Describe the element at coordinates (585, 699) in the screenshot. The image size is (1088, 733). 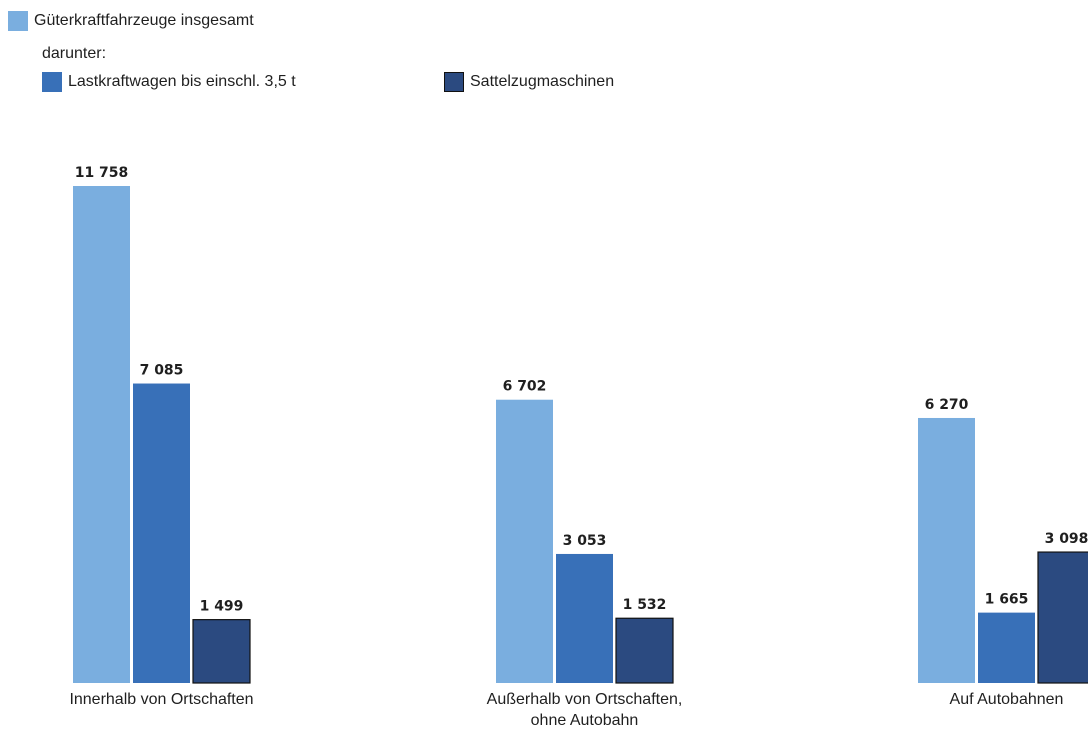
I see `category-label-1-0: Außerhalb von Ortschaften,` at that location.